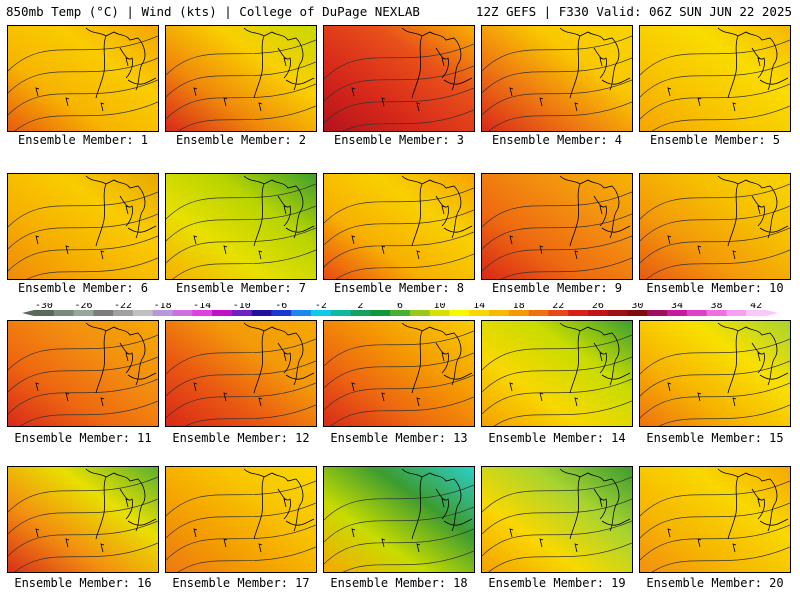 This screenshot has height=600, width=800. Describe the element at coordinates (772, 313) in the screenshot. I see `colorbar-high-arrow` at that location.